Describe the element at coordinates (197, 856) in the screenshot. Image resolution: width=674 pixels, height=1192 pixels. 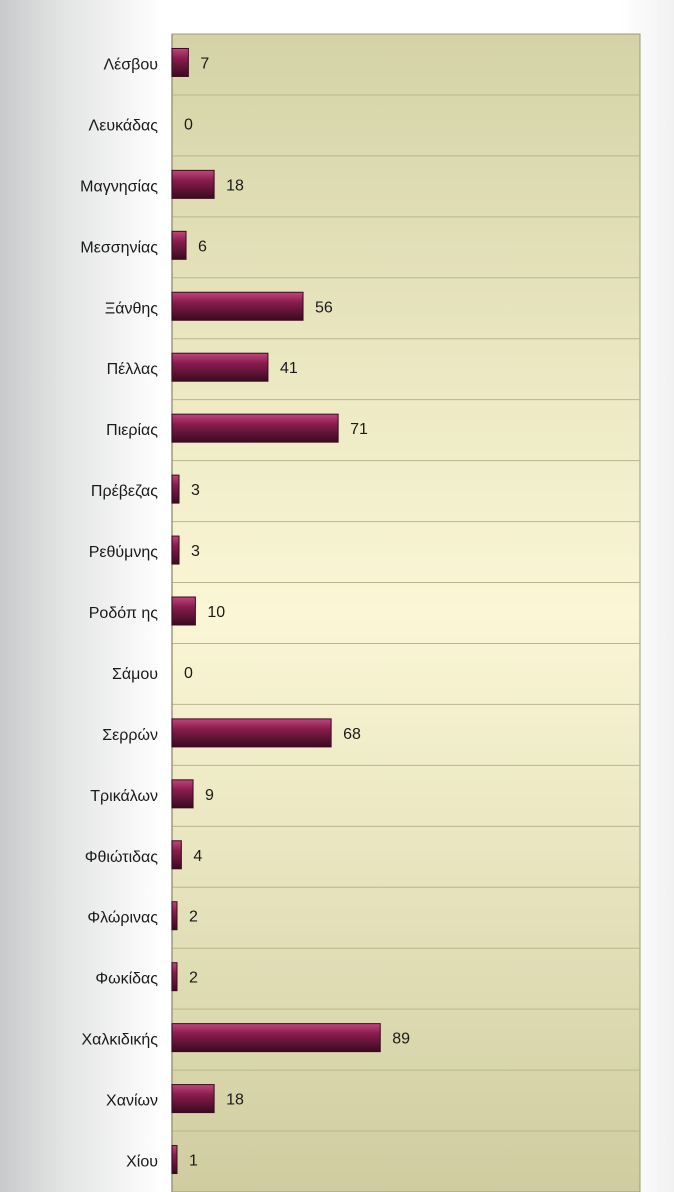
I see `value-label: 4` at that location.